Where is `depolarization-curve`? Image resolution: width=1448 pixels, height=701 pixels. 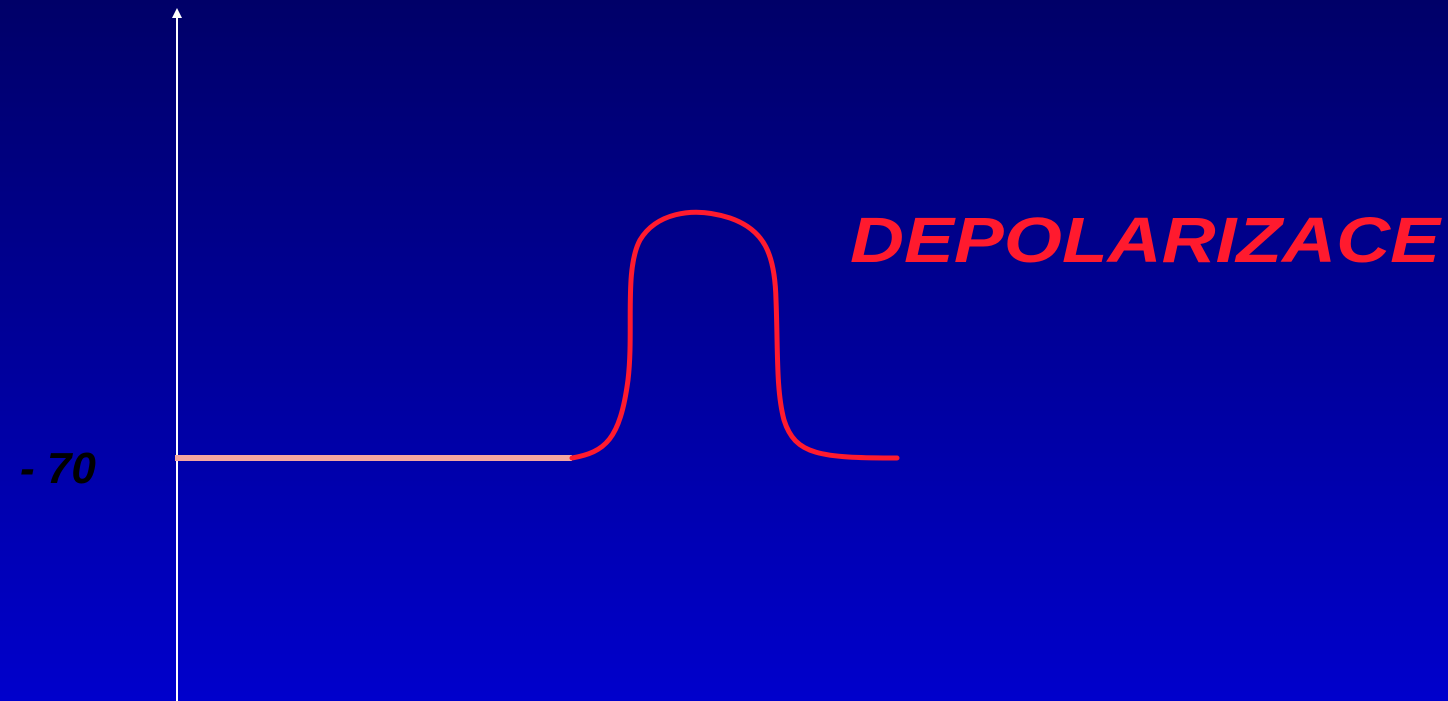
depolarization-curve is located at coordinates (734, 335).